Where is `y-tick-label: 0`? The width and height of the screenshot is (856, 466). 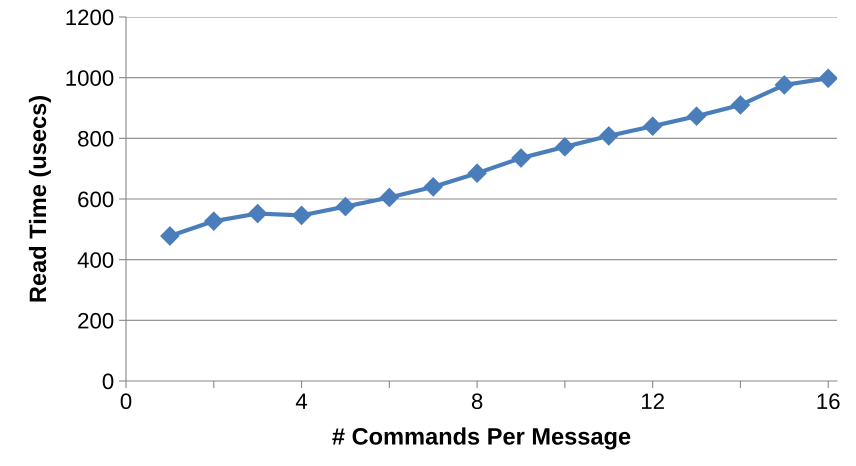 y-tick-label: 0 is located at coordinates (108, 382).